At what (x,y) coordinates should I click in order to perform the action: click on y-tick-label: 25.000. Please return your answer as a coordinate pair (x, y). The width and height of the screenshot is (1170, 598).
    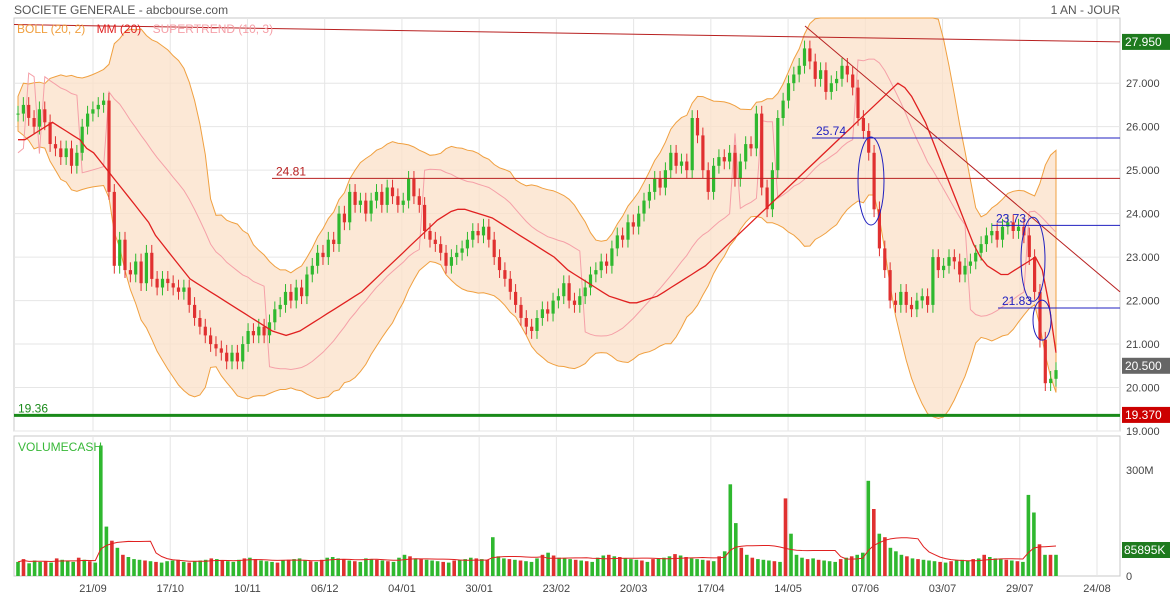
    Looking at the image, I should click on (1143, 171).